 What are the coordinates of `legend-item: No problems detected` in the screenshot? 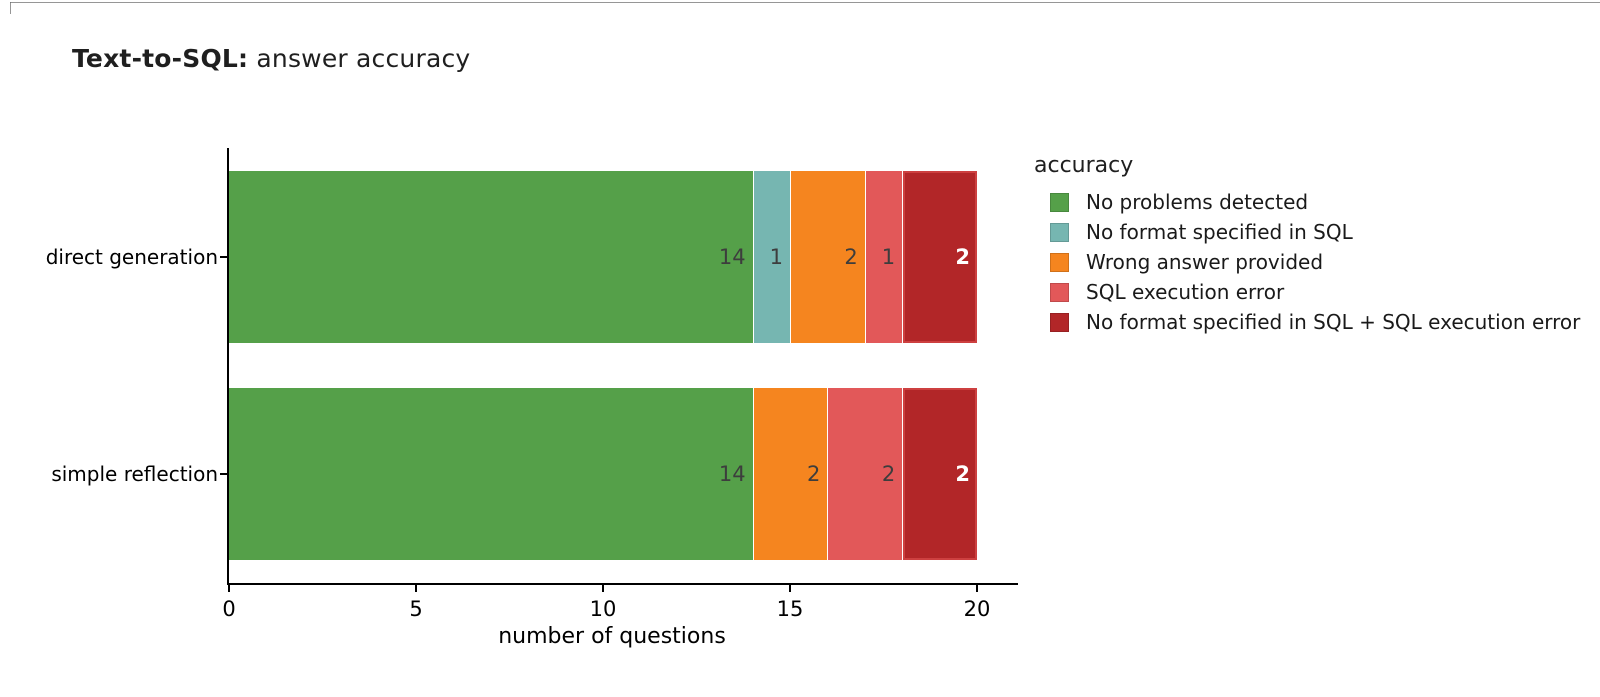 It's located at (1315, 202).